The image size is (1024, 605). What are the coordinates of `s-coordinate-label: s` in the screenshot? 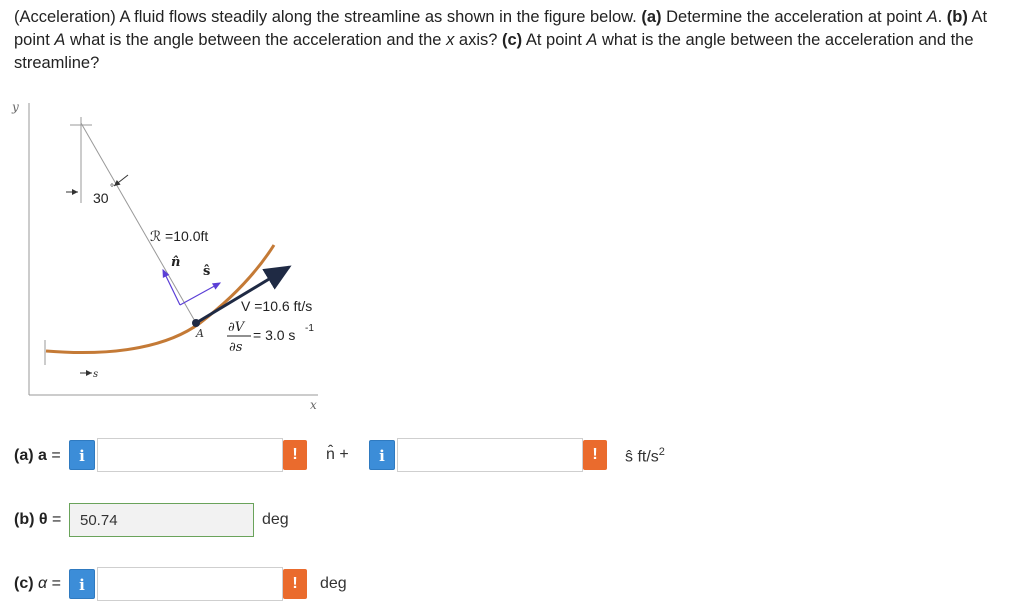 It's located at (95, 374).